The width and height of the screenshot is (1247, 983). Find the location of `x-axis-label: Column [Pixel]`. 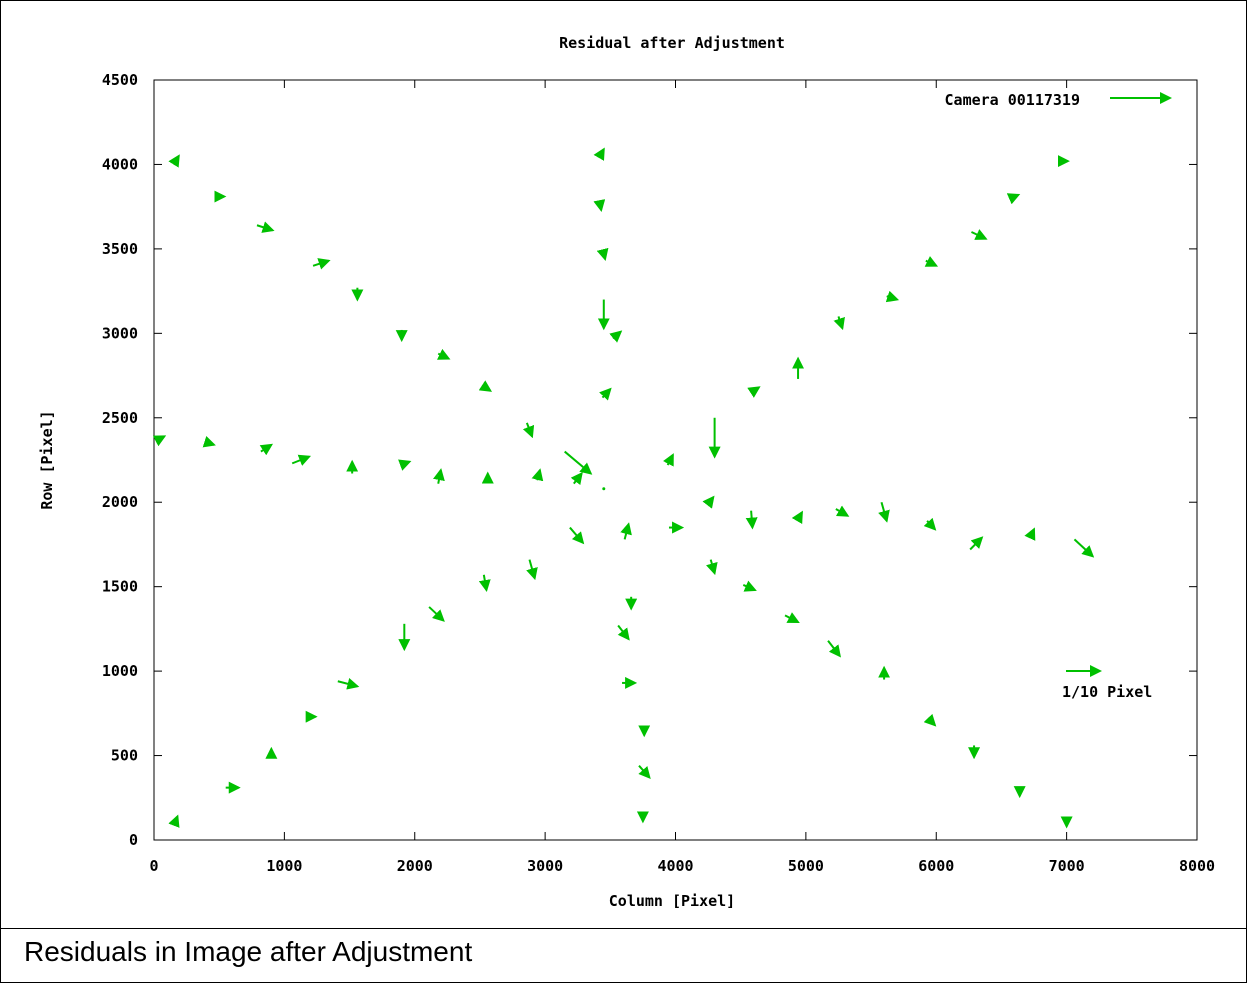

x-axis-label: Column [Pixel] is located at coordinates (672, 901).